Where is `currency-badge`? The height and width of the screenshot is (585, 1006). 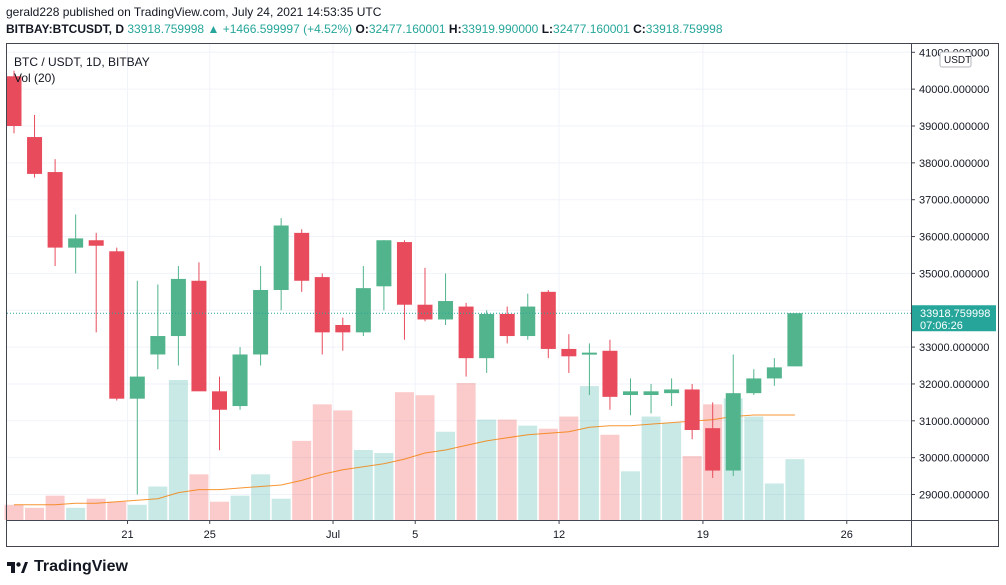
currency-badge is located at coordinates (955, 59).